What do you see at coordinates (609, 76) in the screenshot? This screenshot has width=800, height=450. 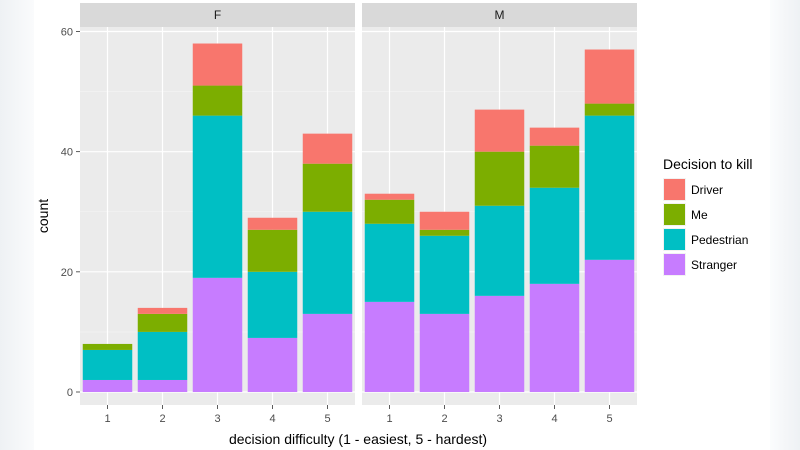 I see `bar-segment-M-5-driver` at bounding box center [609, 76].